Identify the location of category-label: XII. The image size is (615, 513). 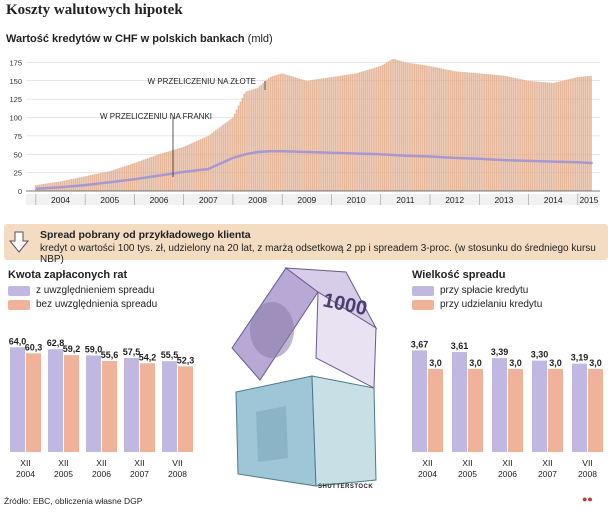
(101, 463).